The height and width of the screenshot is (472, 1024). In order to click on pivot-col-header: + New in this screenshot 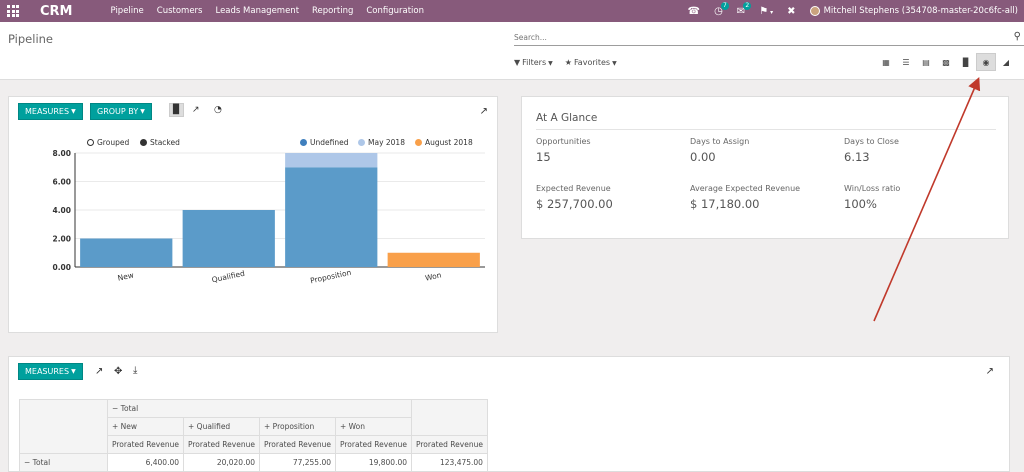, I will do `click(145, 426)`.